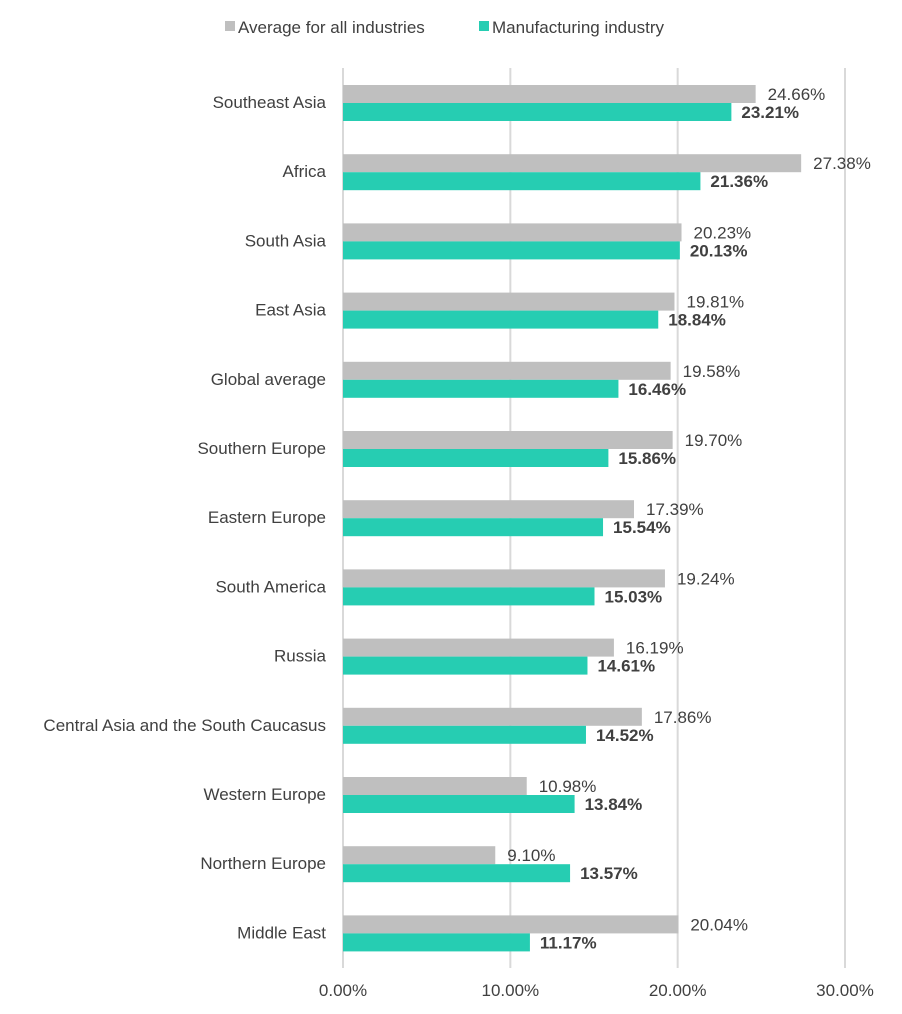  I want to click on category-label: East Asia, so click(290, 310).